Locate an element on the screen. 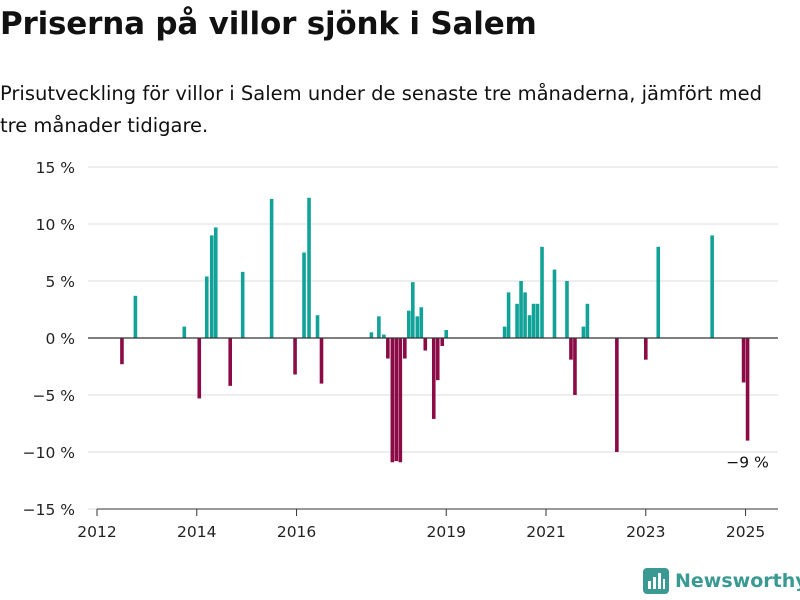 Image resolution: width=800 pixels, height=600 pixels. x-tick-label: 2025 is located at coordinates (745, 532).